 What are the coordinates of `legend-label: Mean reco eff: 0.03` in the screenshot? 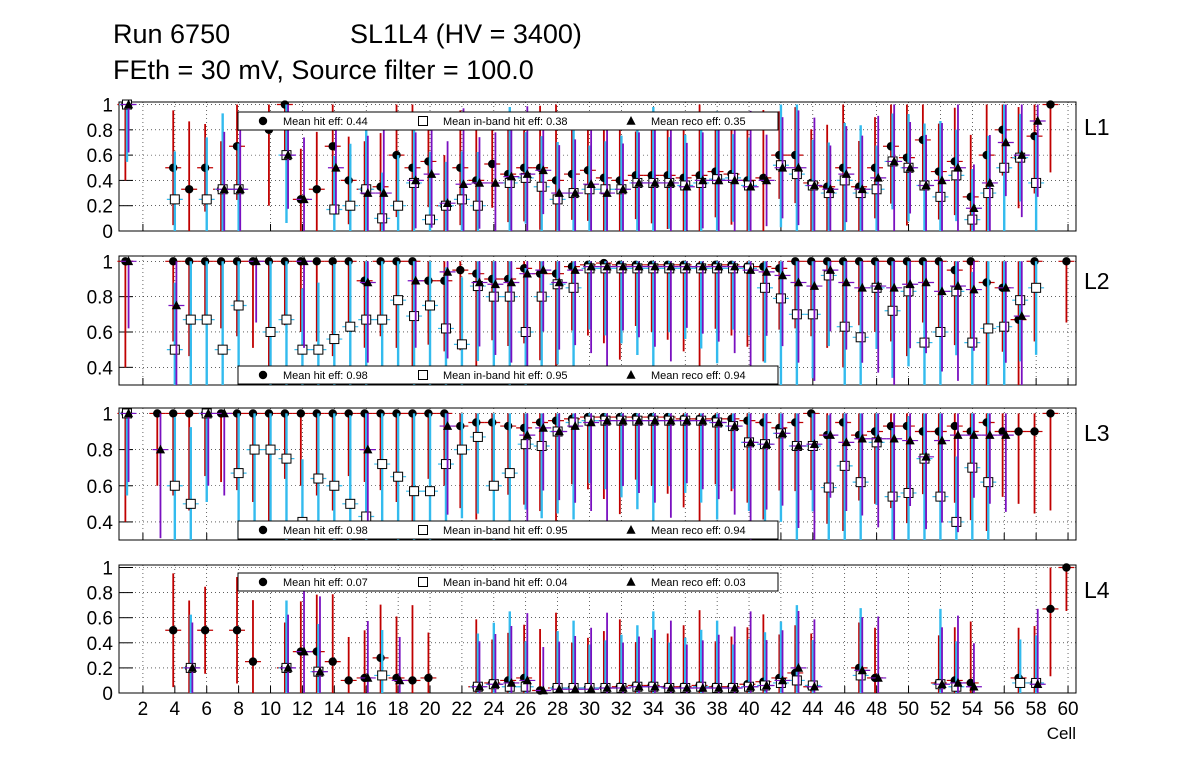 It's located at (698, 583).